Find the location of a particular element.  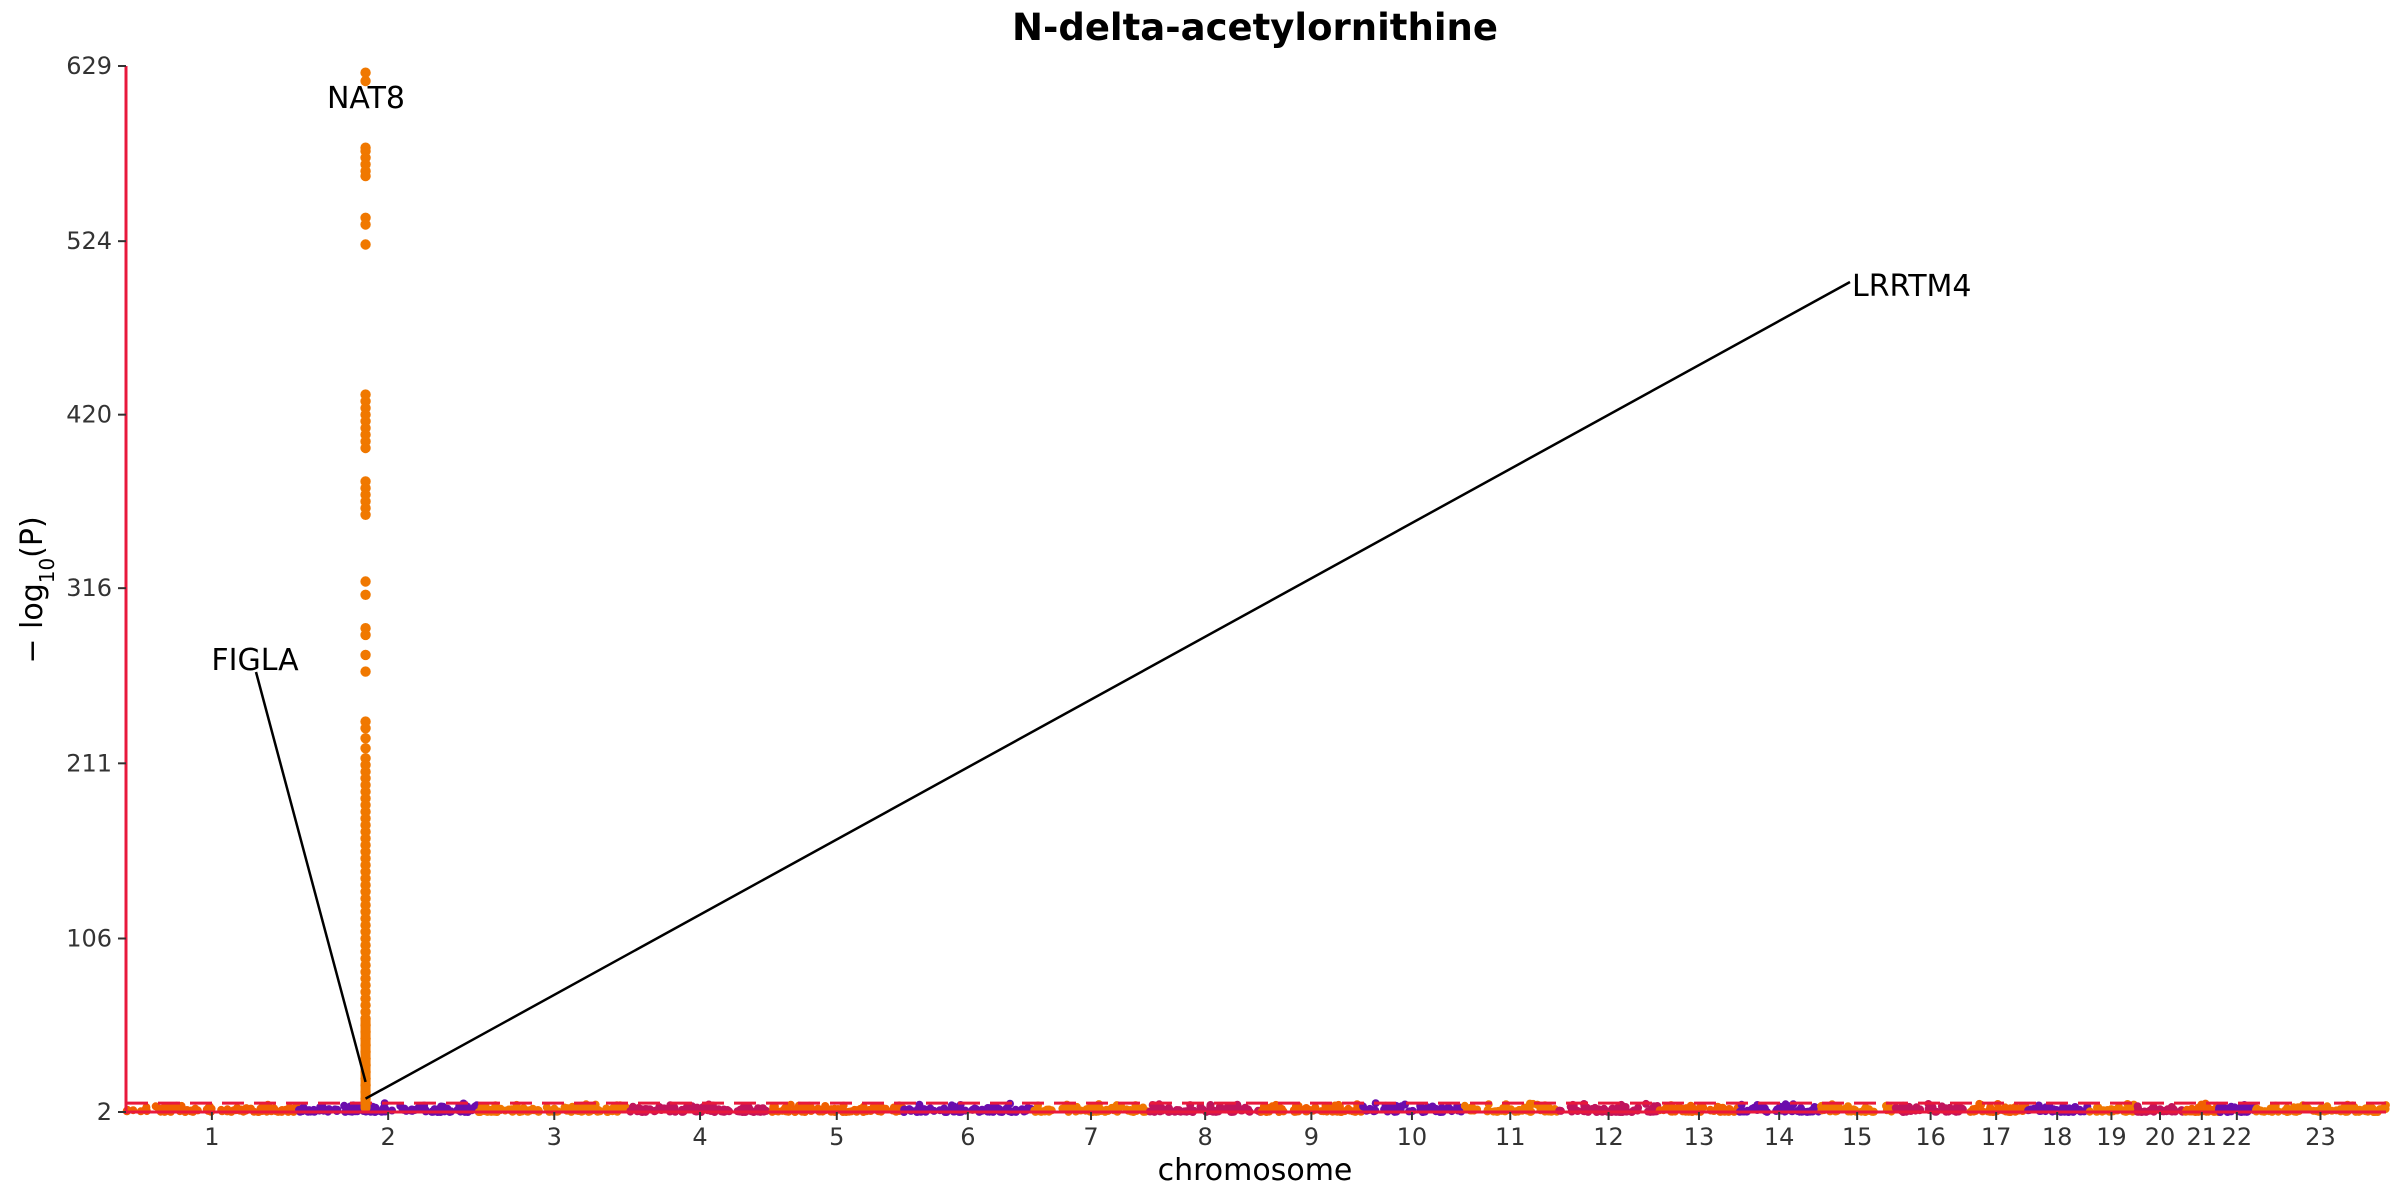

x-tick-label: 23 is located at coordinates (2320, 1137).